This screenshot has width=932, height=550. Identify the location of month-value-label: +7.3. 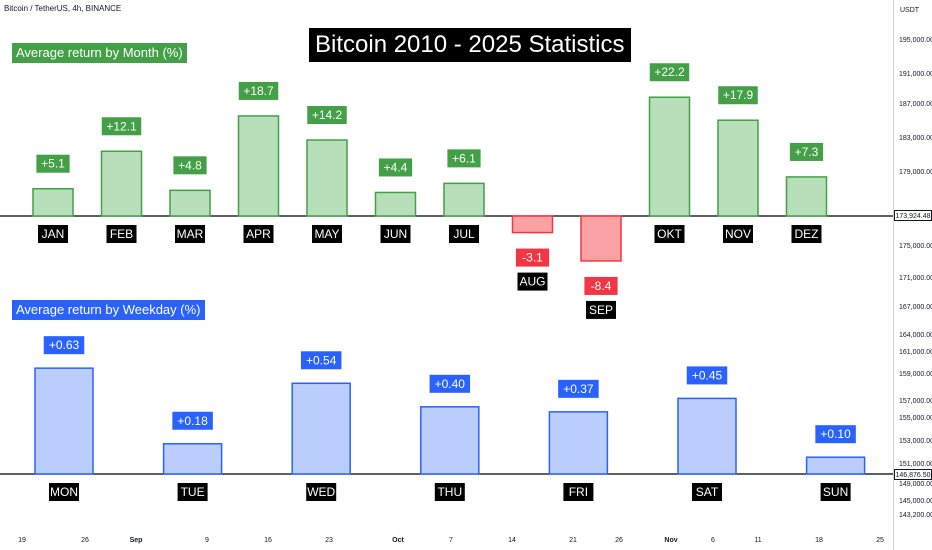
(807, 152).